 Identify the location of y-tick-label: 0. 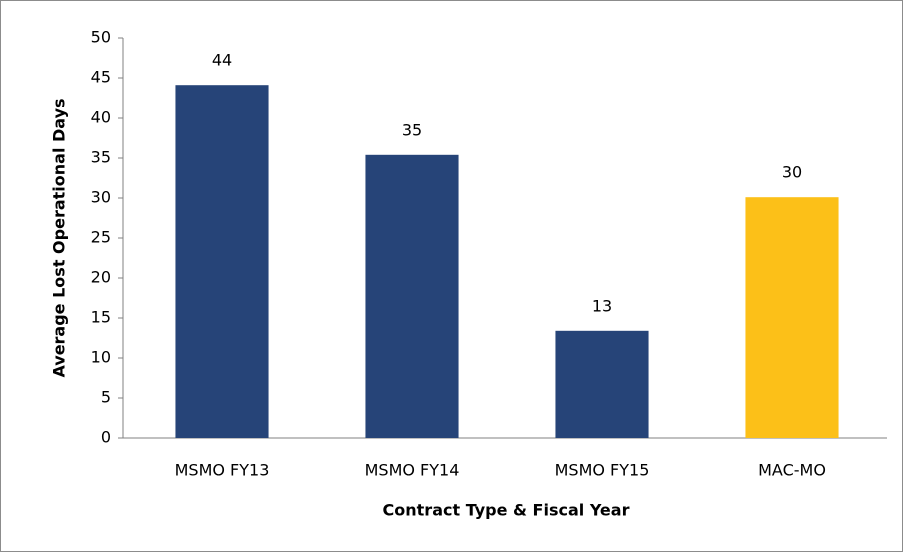
(106, 437).